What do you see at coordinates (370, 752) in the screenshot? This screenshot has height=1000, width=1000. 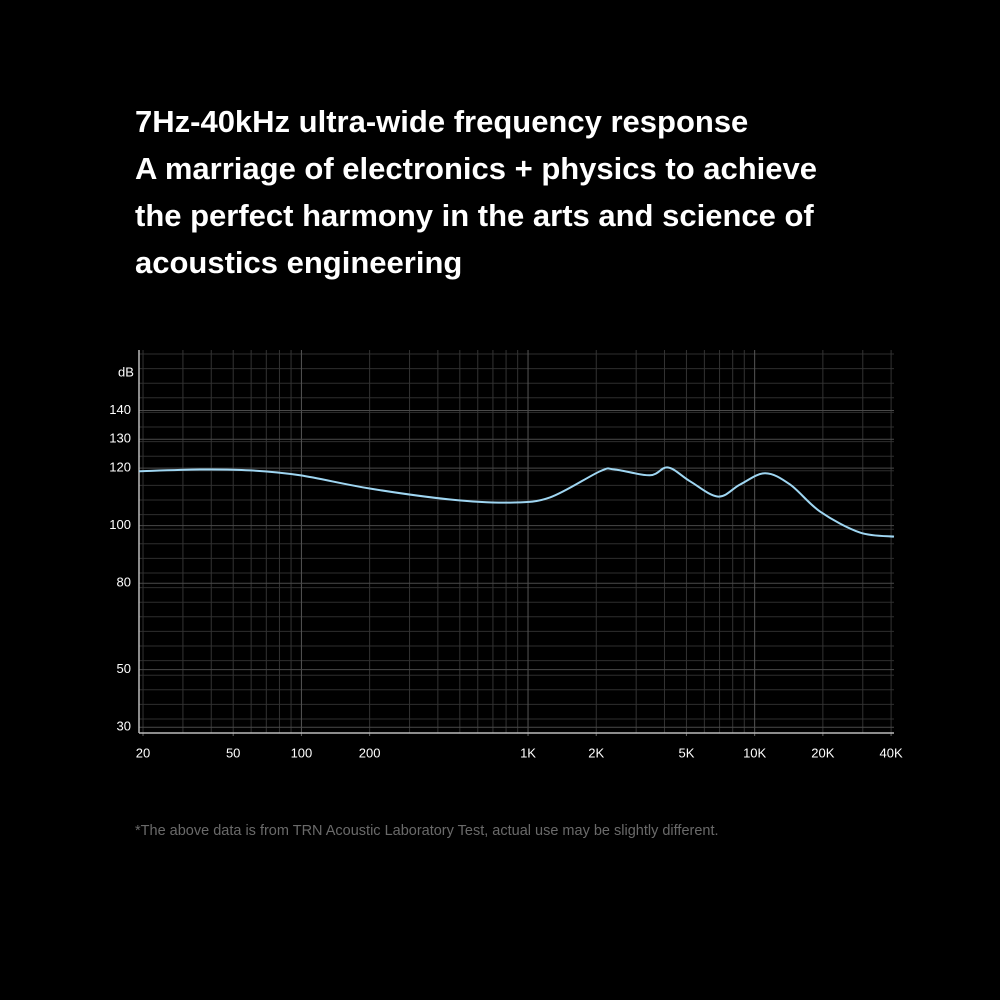 I see `x-tick-label: 200` at bounding box center [370, 752].